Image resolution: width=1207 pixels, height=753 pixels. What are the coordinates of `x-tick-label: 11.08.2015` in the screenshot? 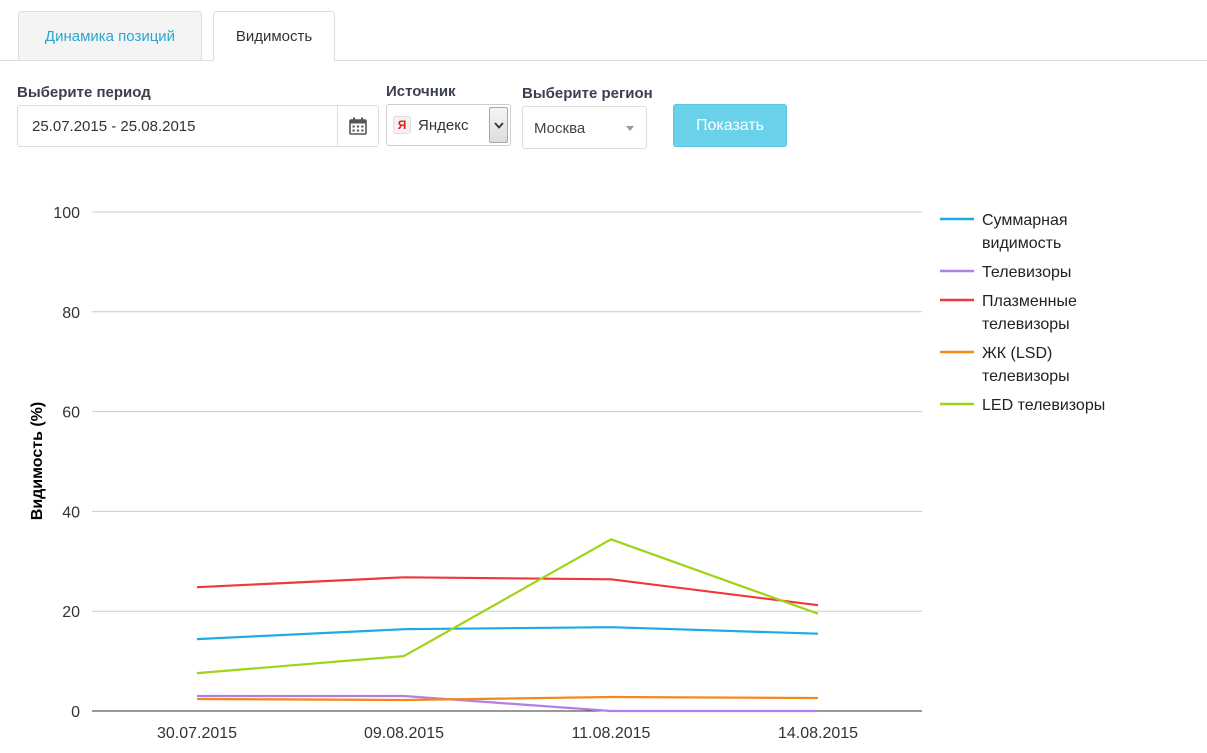 It's located at (611, 733).